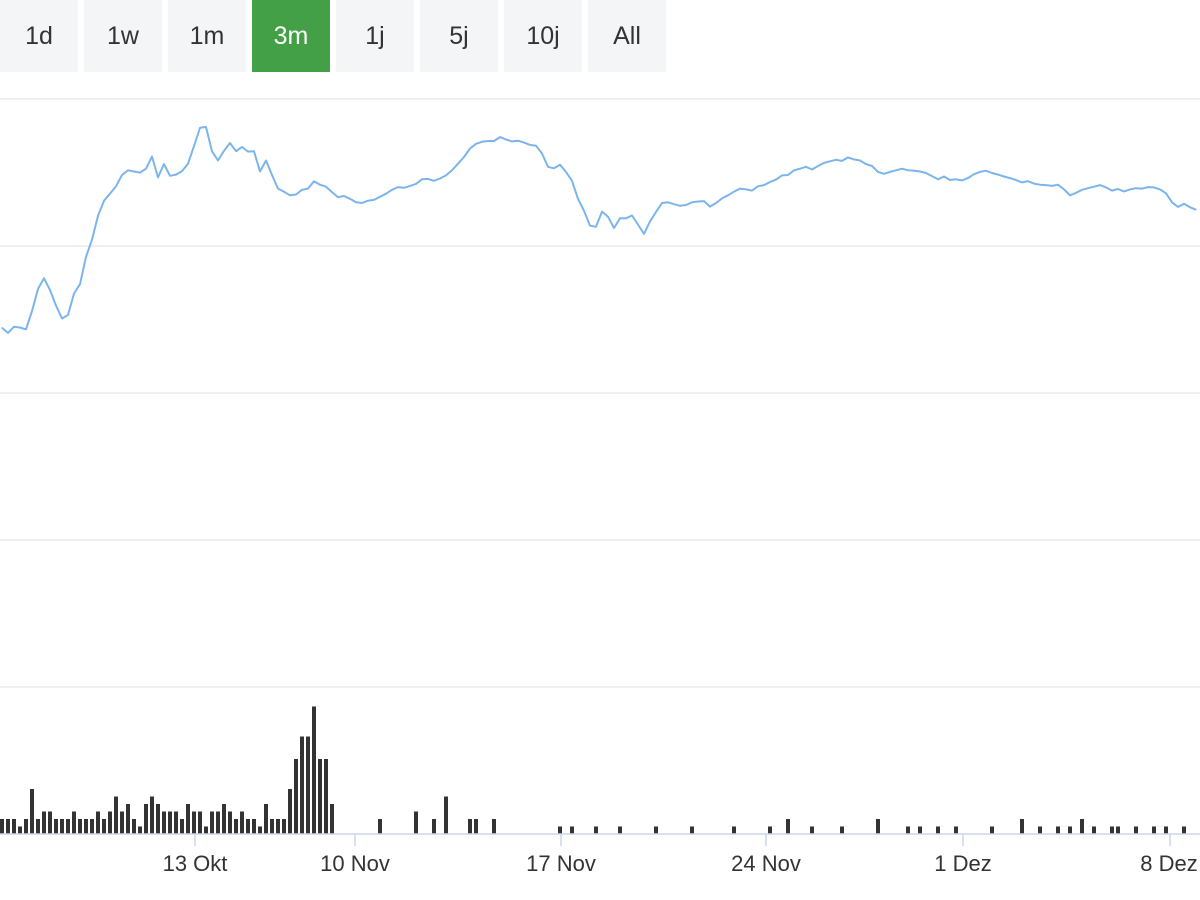 Image resolution: width=1200 pixels, height=900 pixels. Describe the element at coordinates (680, 855) in the screenshot. I see `x-axis: 13 Okt 10 Nov 17 Nov 24 Nov 1 Dez 8 Dez` at that location.